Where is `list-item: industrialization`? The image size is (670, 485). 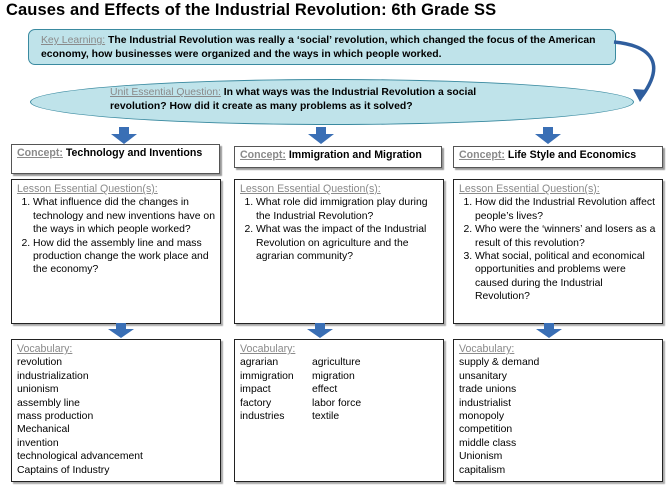
list-item: industrialization is located at coordinates (53, 376).